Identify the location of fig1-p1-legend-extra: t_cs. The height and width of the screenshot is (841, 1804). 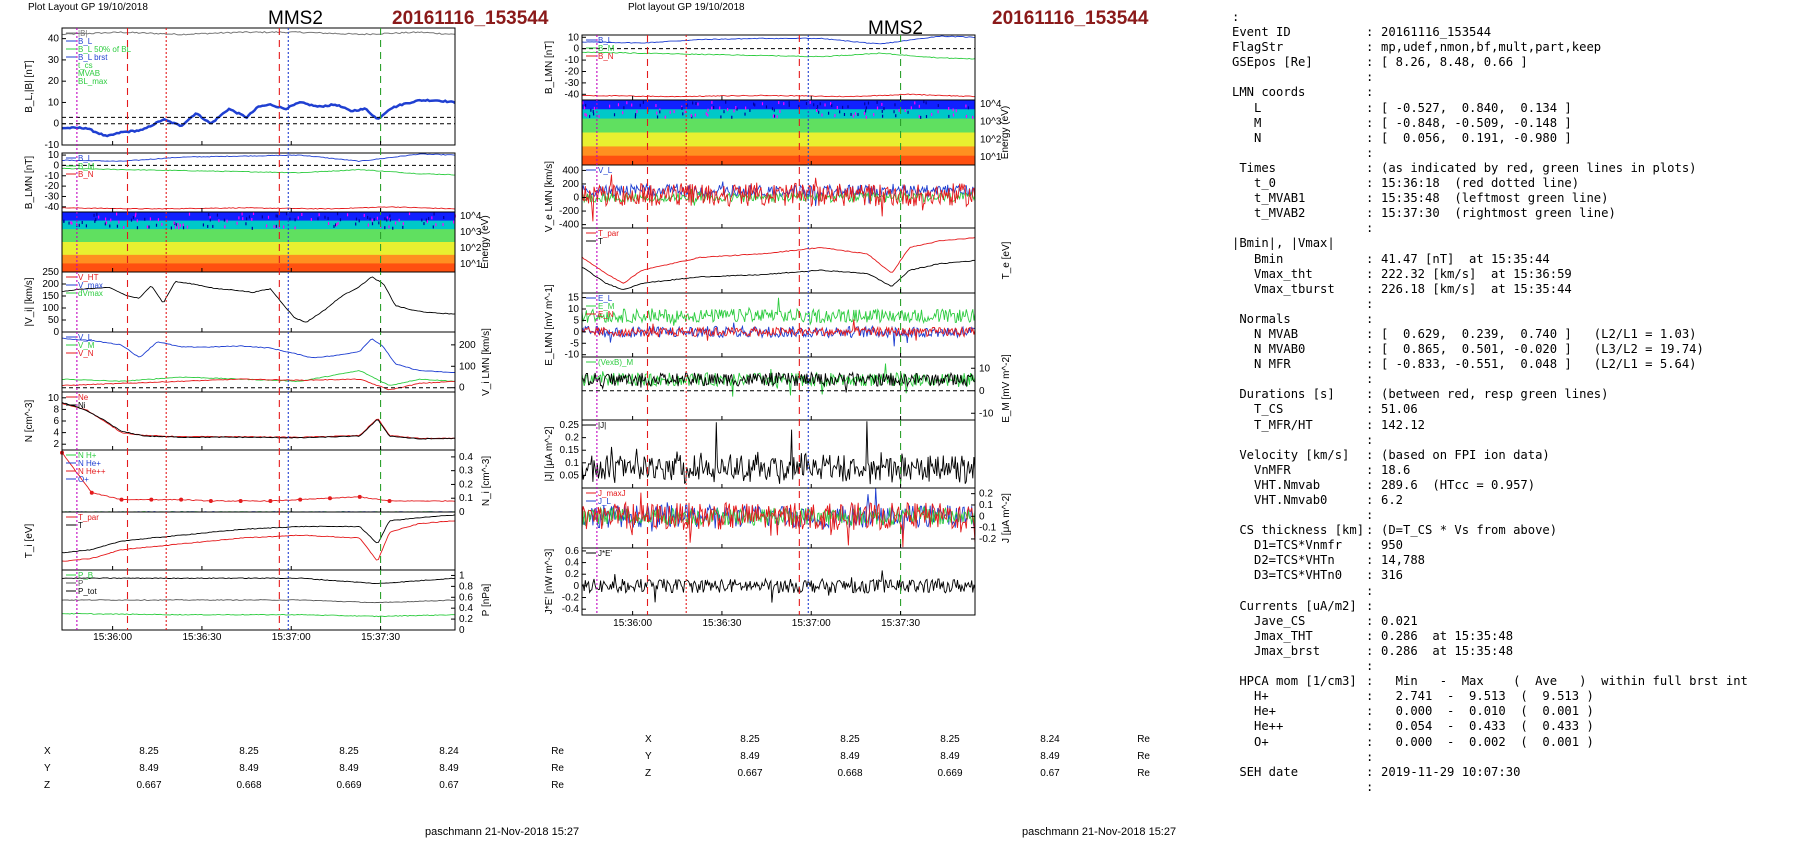
(85, 65).